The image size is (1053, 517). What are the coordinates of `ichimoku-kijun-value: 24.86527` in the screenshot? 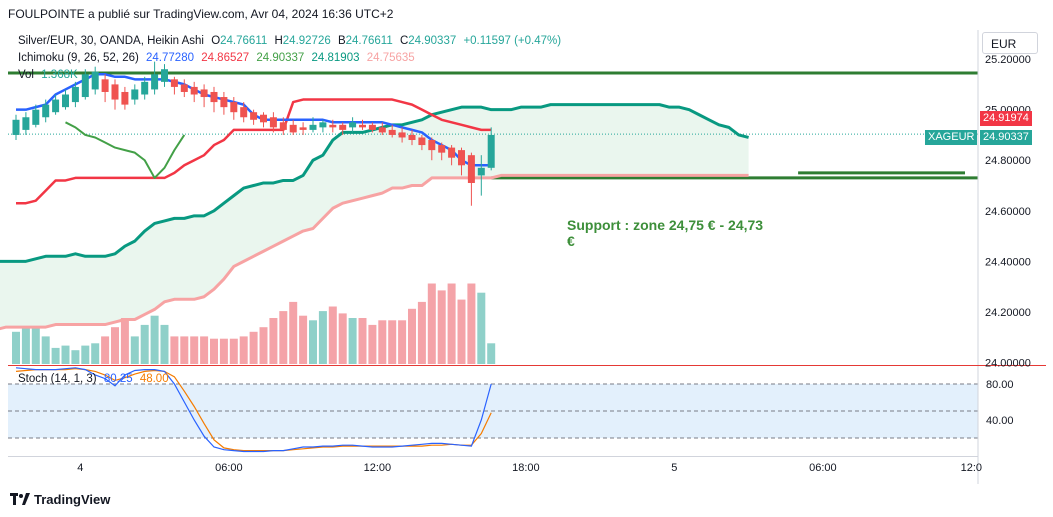 It's located at (225, 58).